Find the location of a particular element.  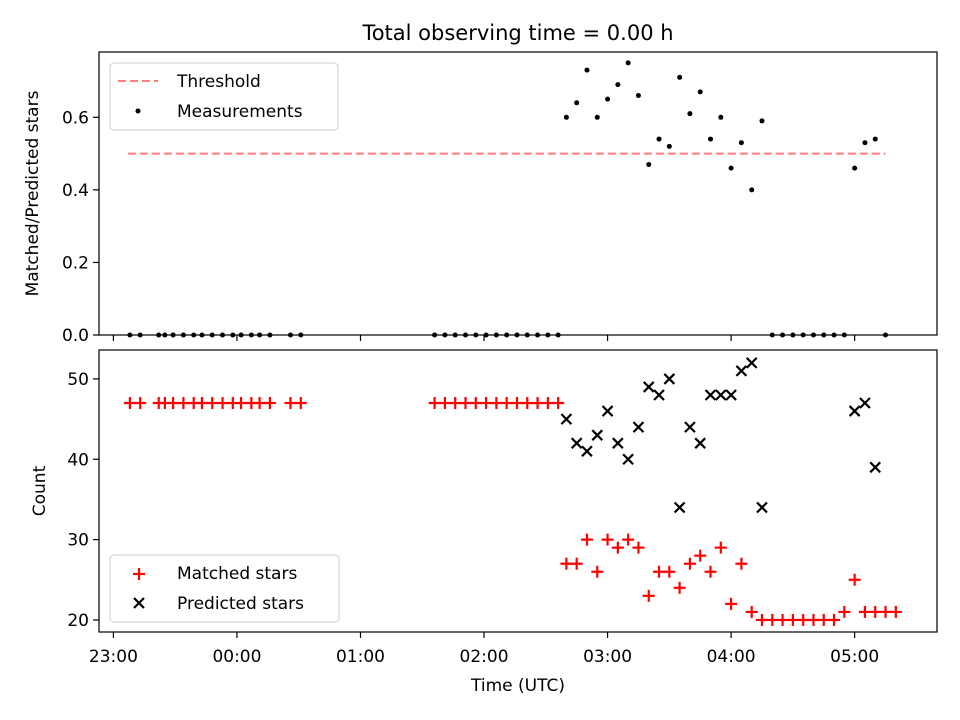

x-tick-label: 02:00 is located at coordinates (484, 657).